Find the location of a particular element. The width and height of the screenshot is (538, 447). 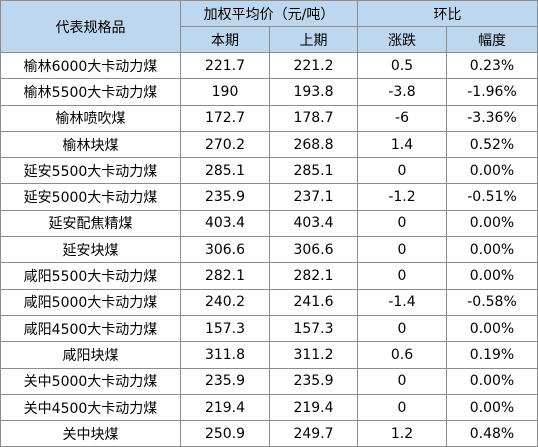

cell-current: 403.4 is located at coordinates (225, 223).